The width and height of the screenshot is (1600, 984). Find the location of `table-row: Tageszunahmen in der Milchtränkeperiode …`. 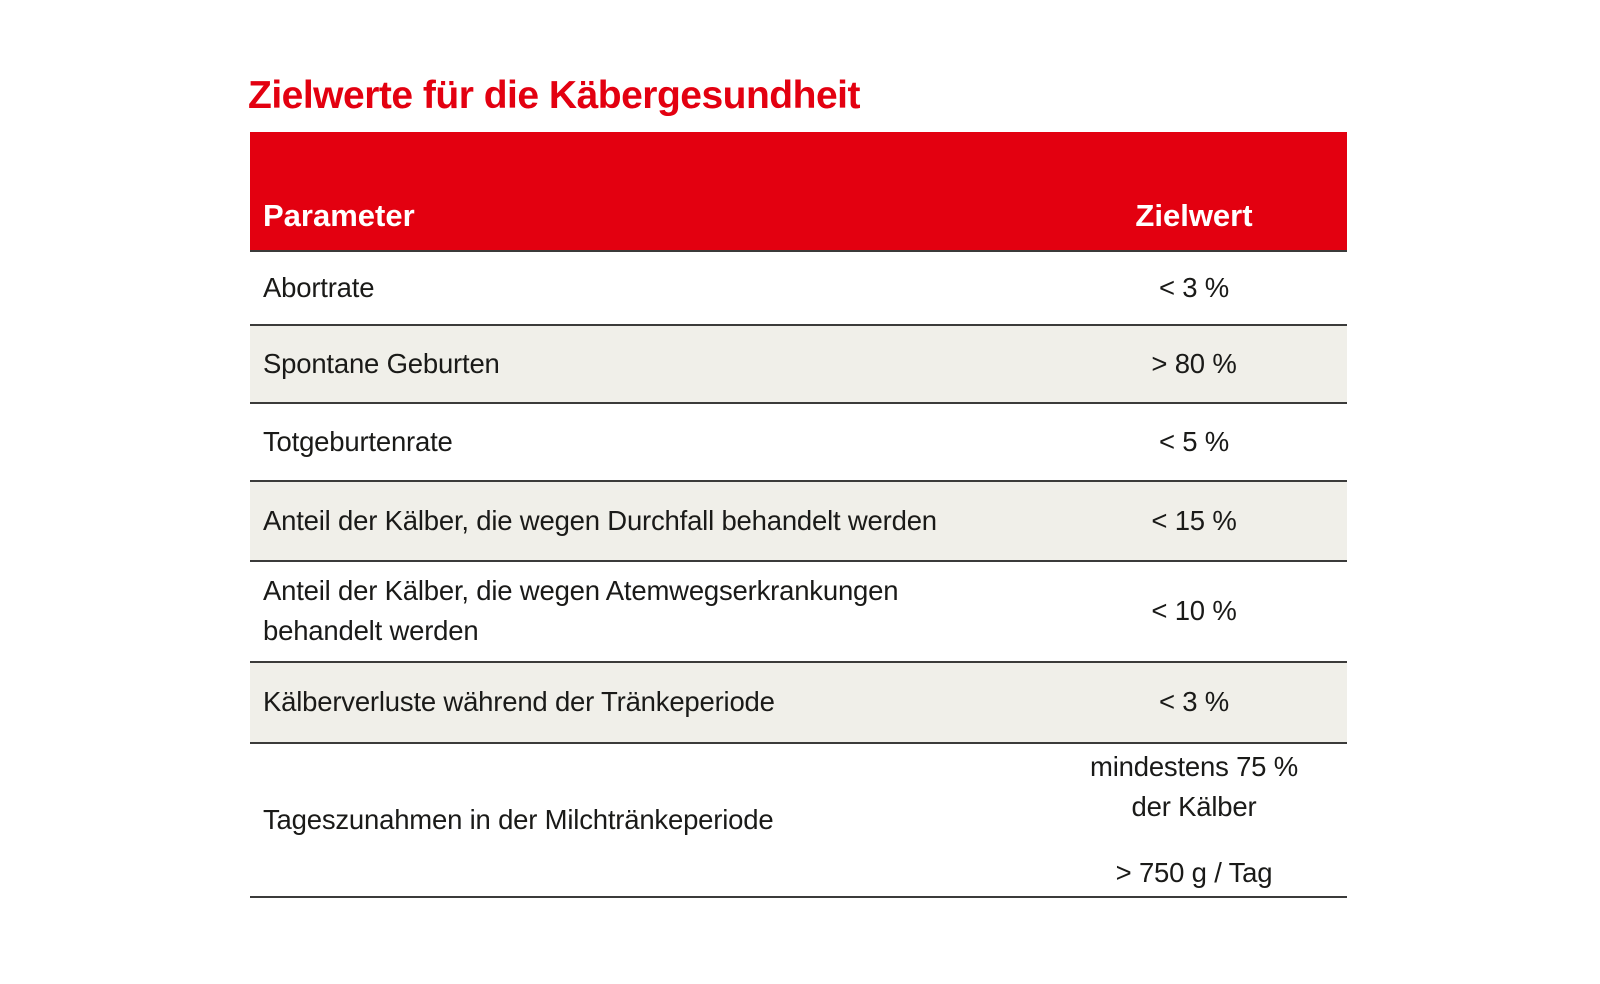

table-row: Tageszunahmen in der Milchtränkeperiode … is located at coordinates (798, 818).